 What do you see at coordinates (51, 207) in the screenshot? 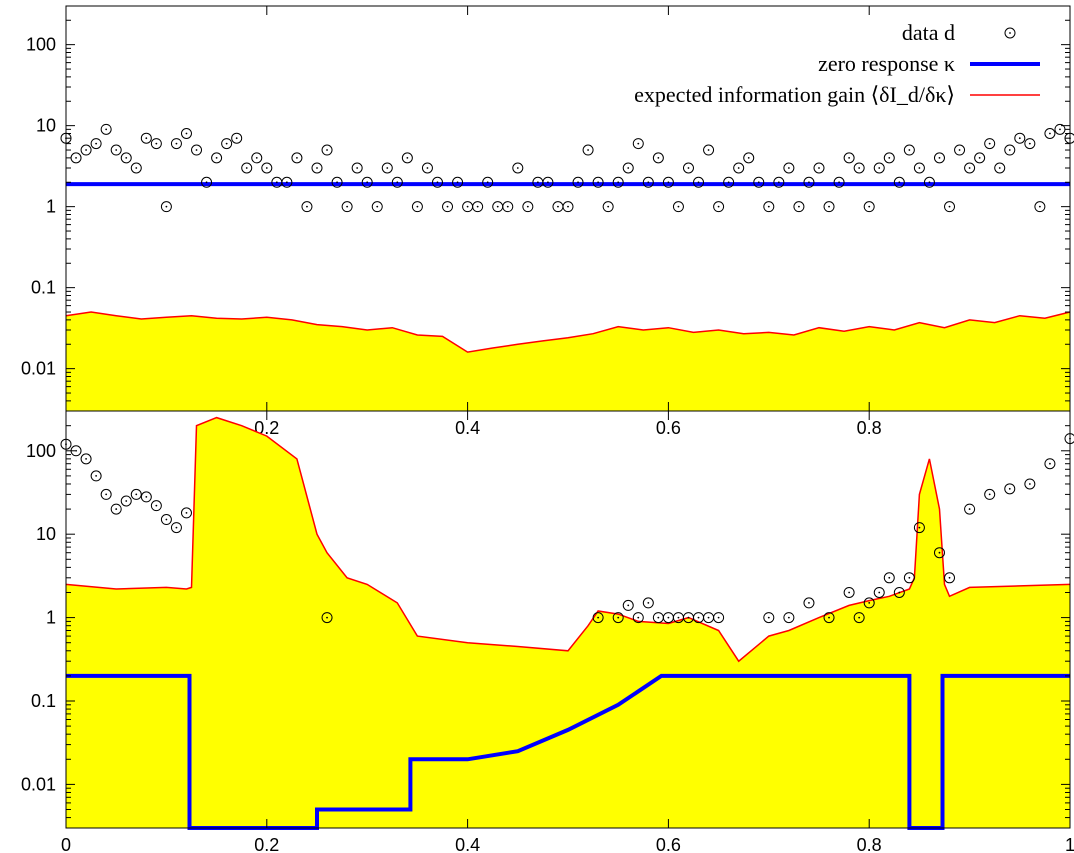
I see `y-tick-label: 1` at bounding box center [51, 207].